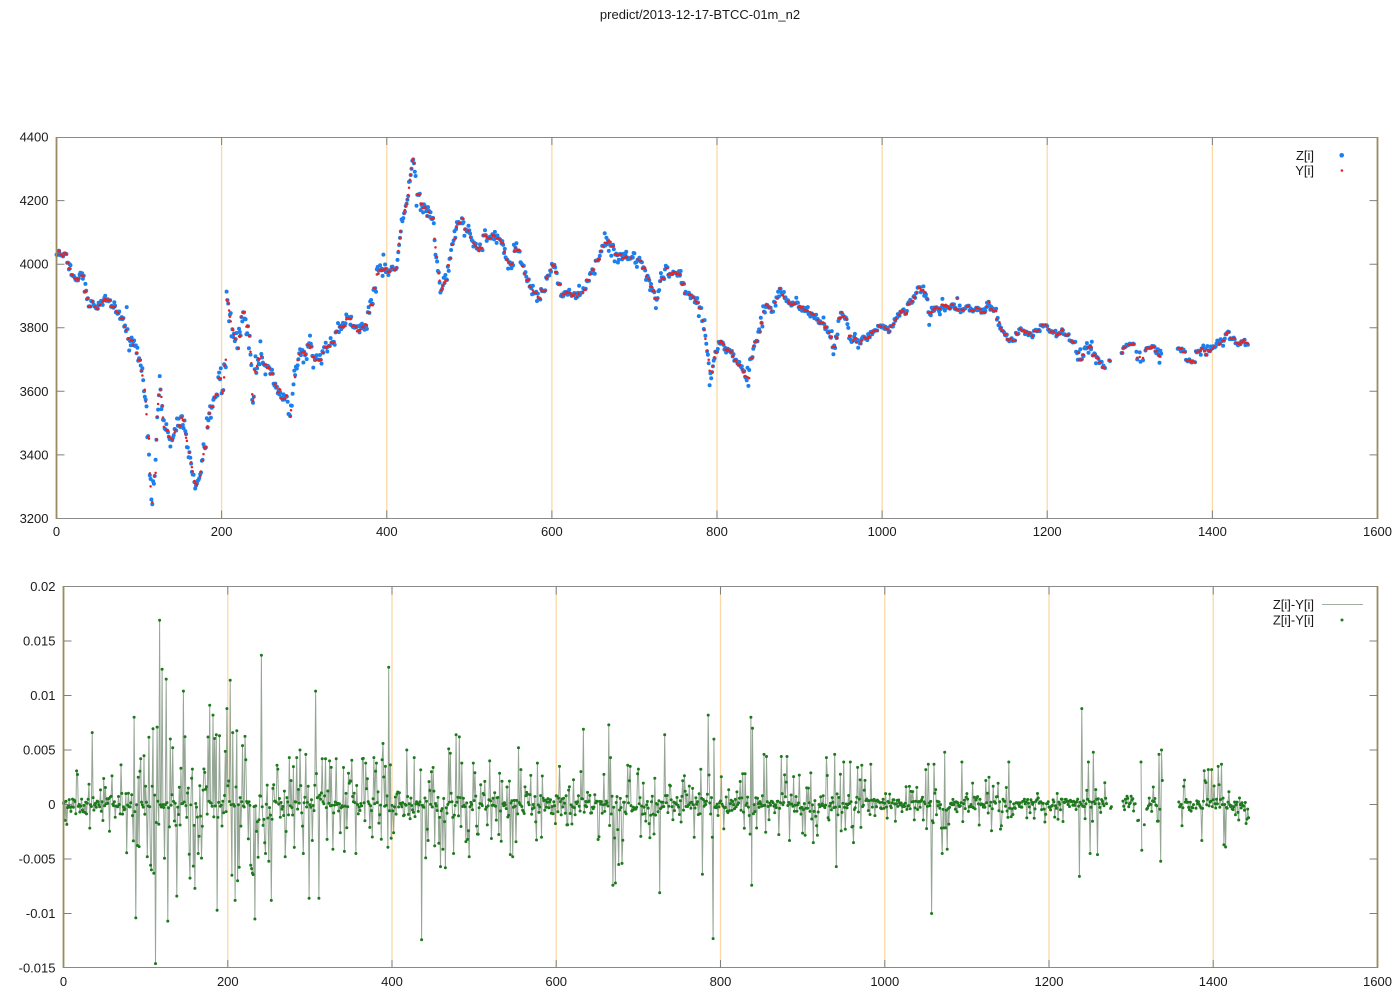 The width and height of the screenshot is (1400, 1000). I want to click on svg-text: -0.005, so click(37, 859).